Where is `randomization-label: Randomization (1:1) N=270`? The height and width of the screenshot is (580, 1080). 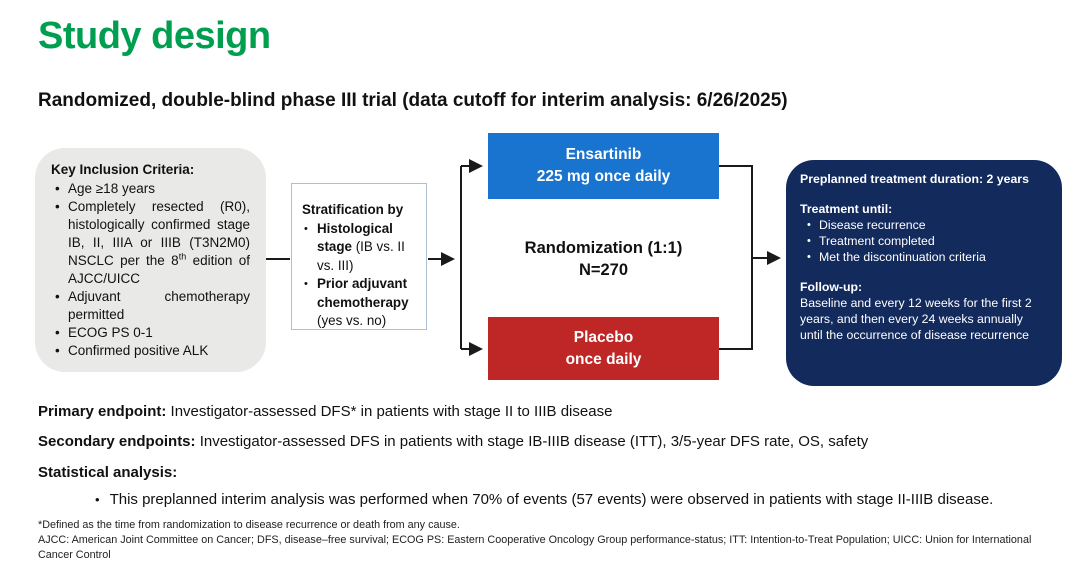
randomization-label: Randomization (1:1) N=270 is located at coordinates (603, 259).